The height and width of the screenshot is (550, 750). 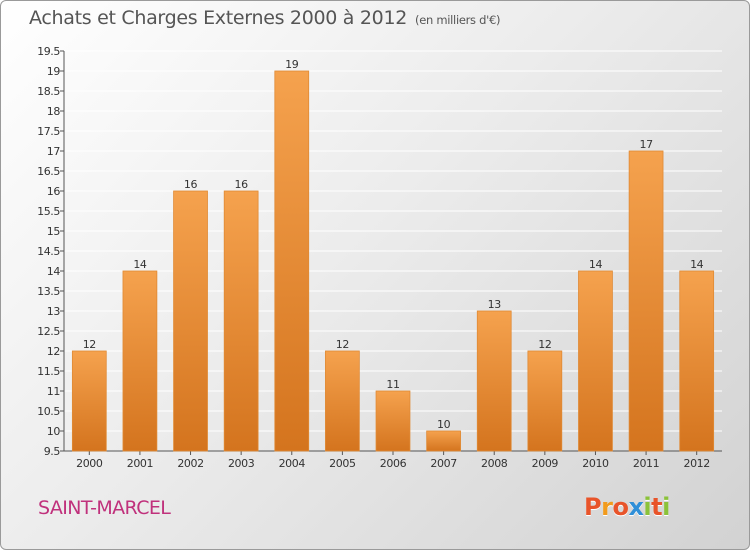 I want to click on value-label: 11, so click(x=392, y=384).